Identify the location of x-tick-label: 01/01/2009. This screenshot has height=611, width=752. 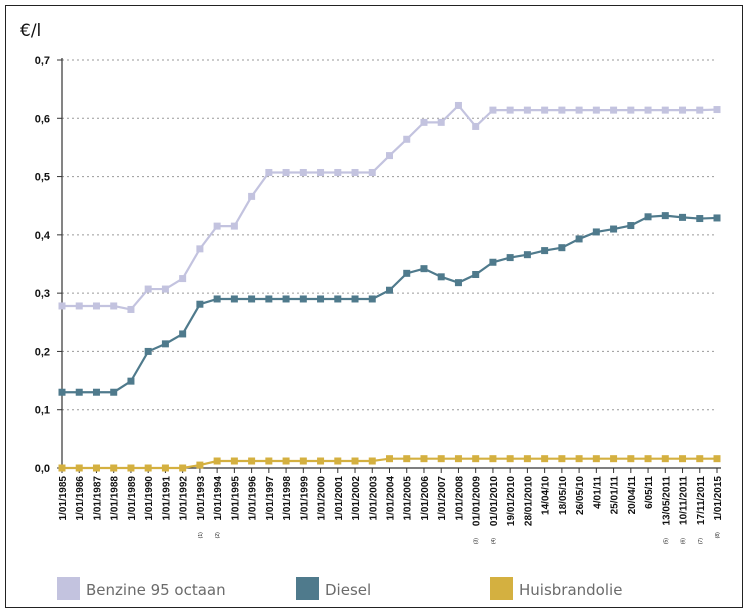
(477, 501).